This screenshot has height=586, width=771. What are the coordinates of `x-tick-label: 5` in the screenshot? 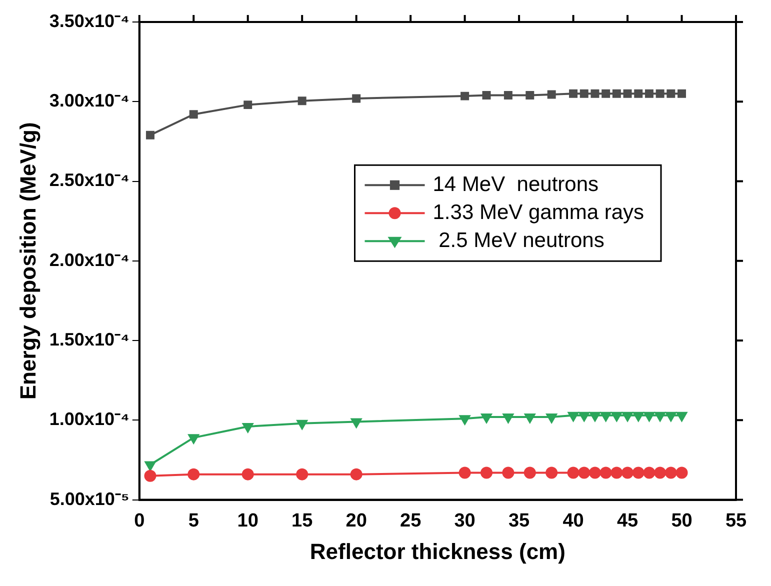 It's located at (194, 521).